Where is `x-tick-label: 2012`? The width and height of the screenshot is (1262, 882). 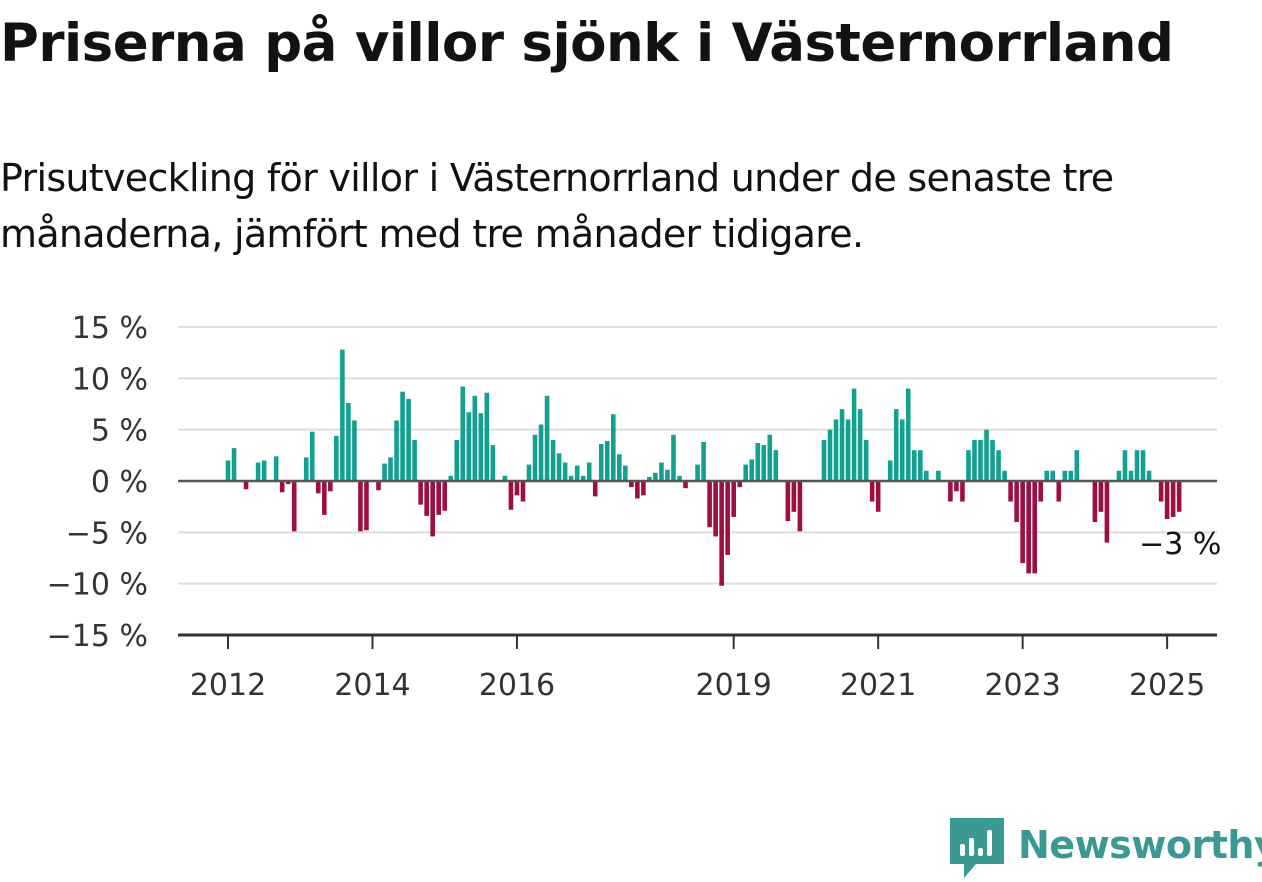 x-tick-label: 2012 is located at coordinates (228, 685).